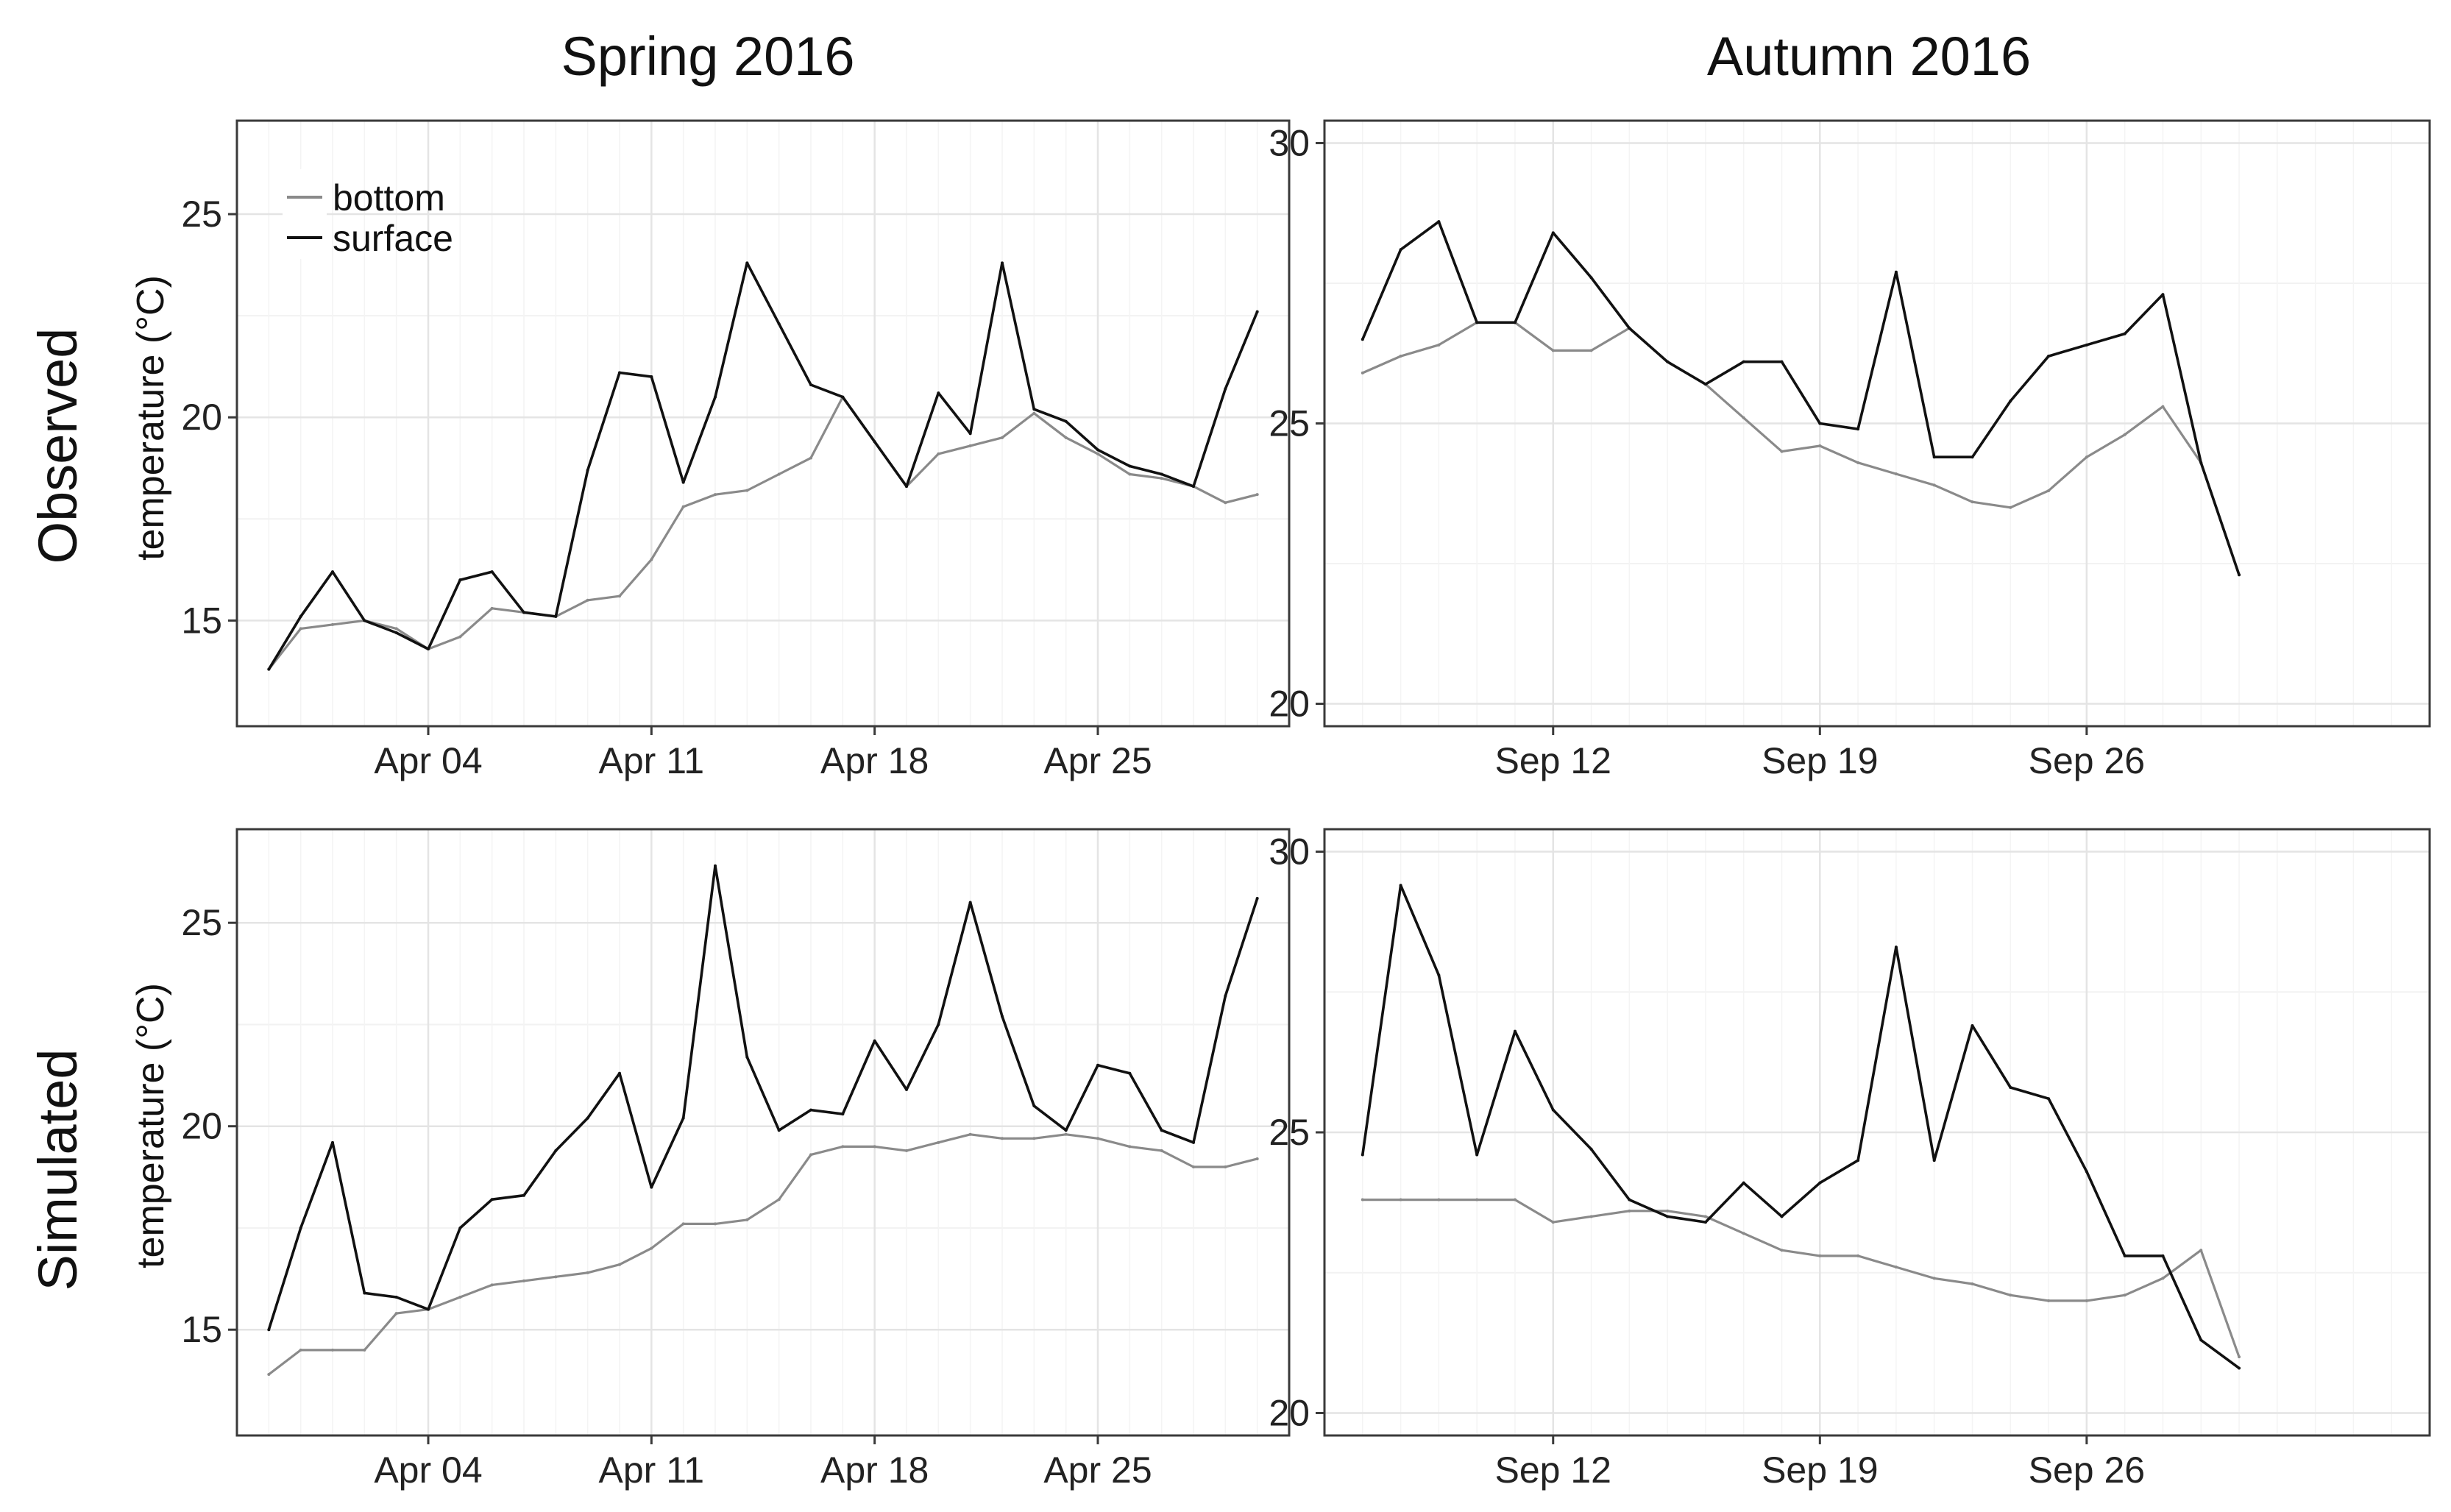  Describe the element at coordinates (1289, 852) in the screenshot. I see `y-tick-label: 30` at that location.